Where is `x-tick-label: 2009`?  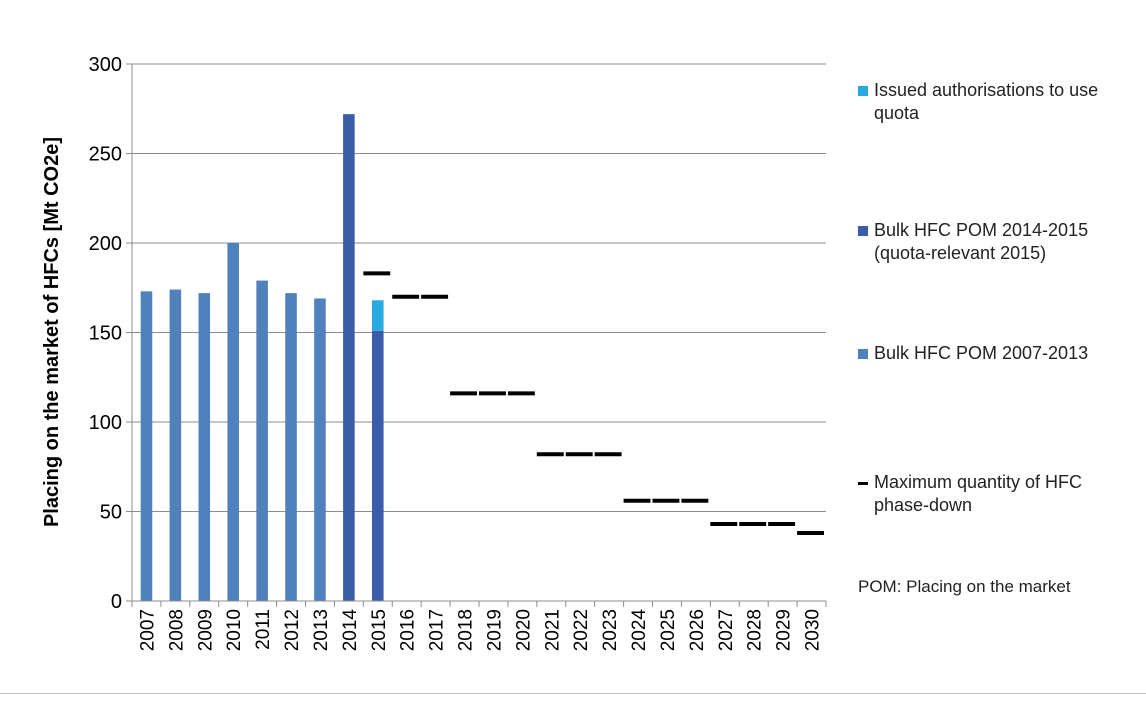 x-tick-label: 2009 is located at coordinates (205, 630).